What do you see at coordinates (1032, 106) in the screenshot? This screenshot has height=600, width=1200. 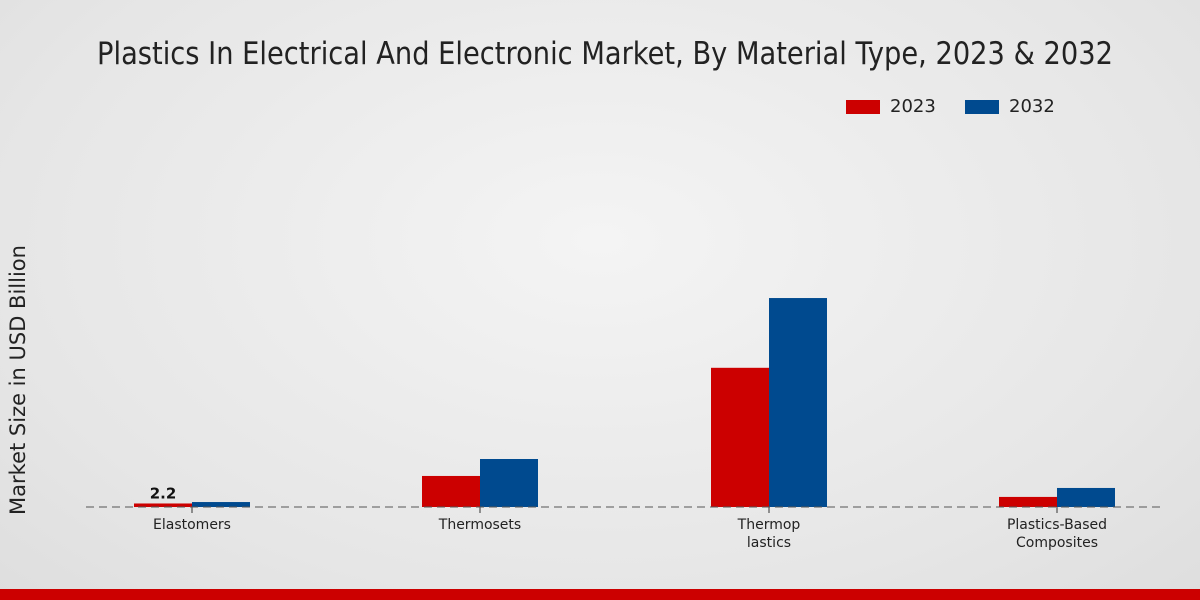 I see `legend-label: 2032` at bounding box center [1032, 106].